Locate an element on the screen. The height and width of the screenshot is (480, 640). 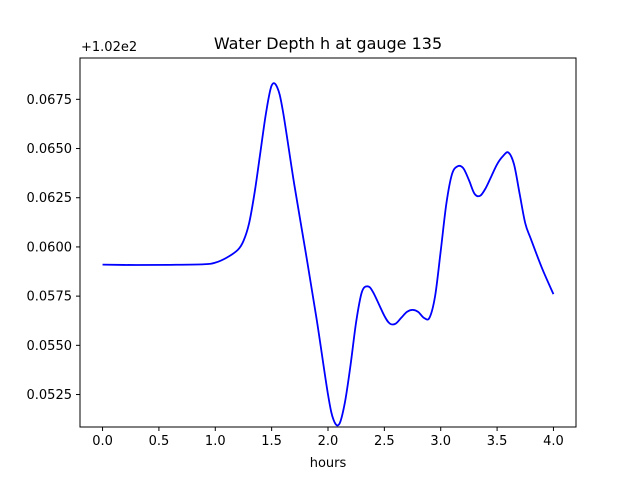
y-tick-label: 0.0625 is located at coordinates (50, 198).